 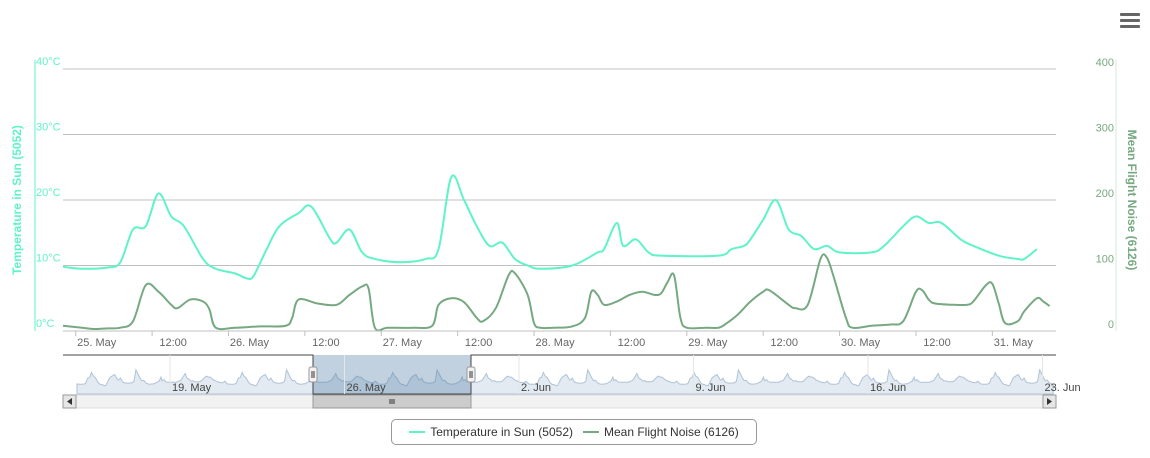 I want to click on left-axis-title: Temperature in Sun (5052), so click(x=17, y=200).